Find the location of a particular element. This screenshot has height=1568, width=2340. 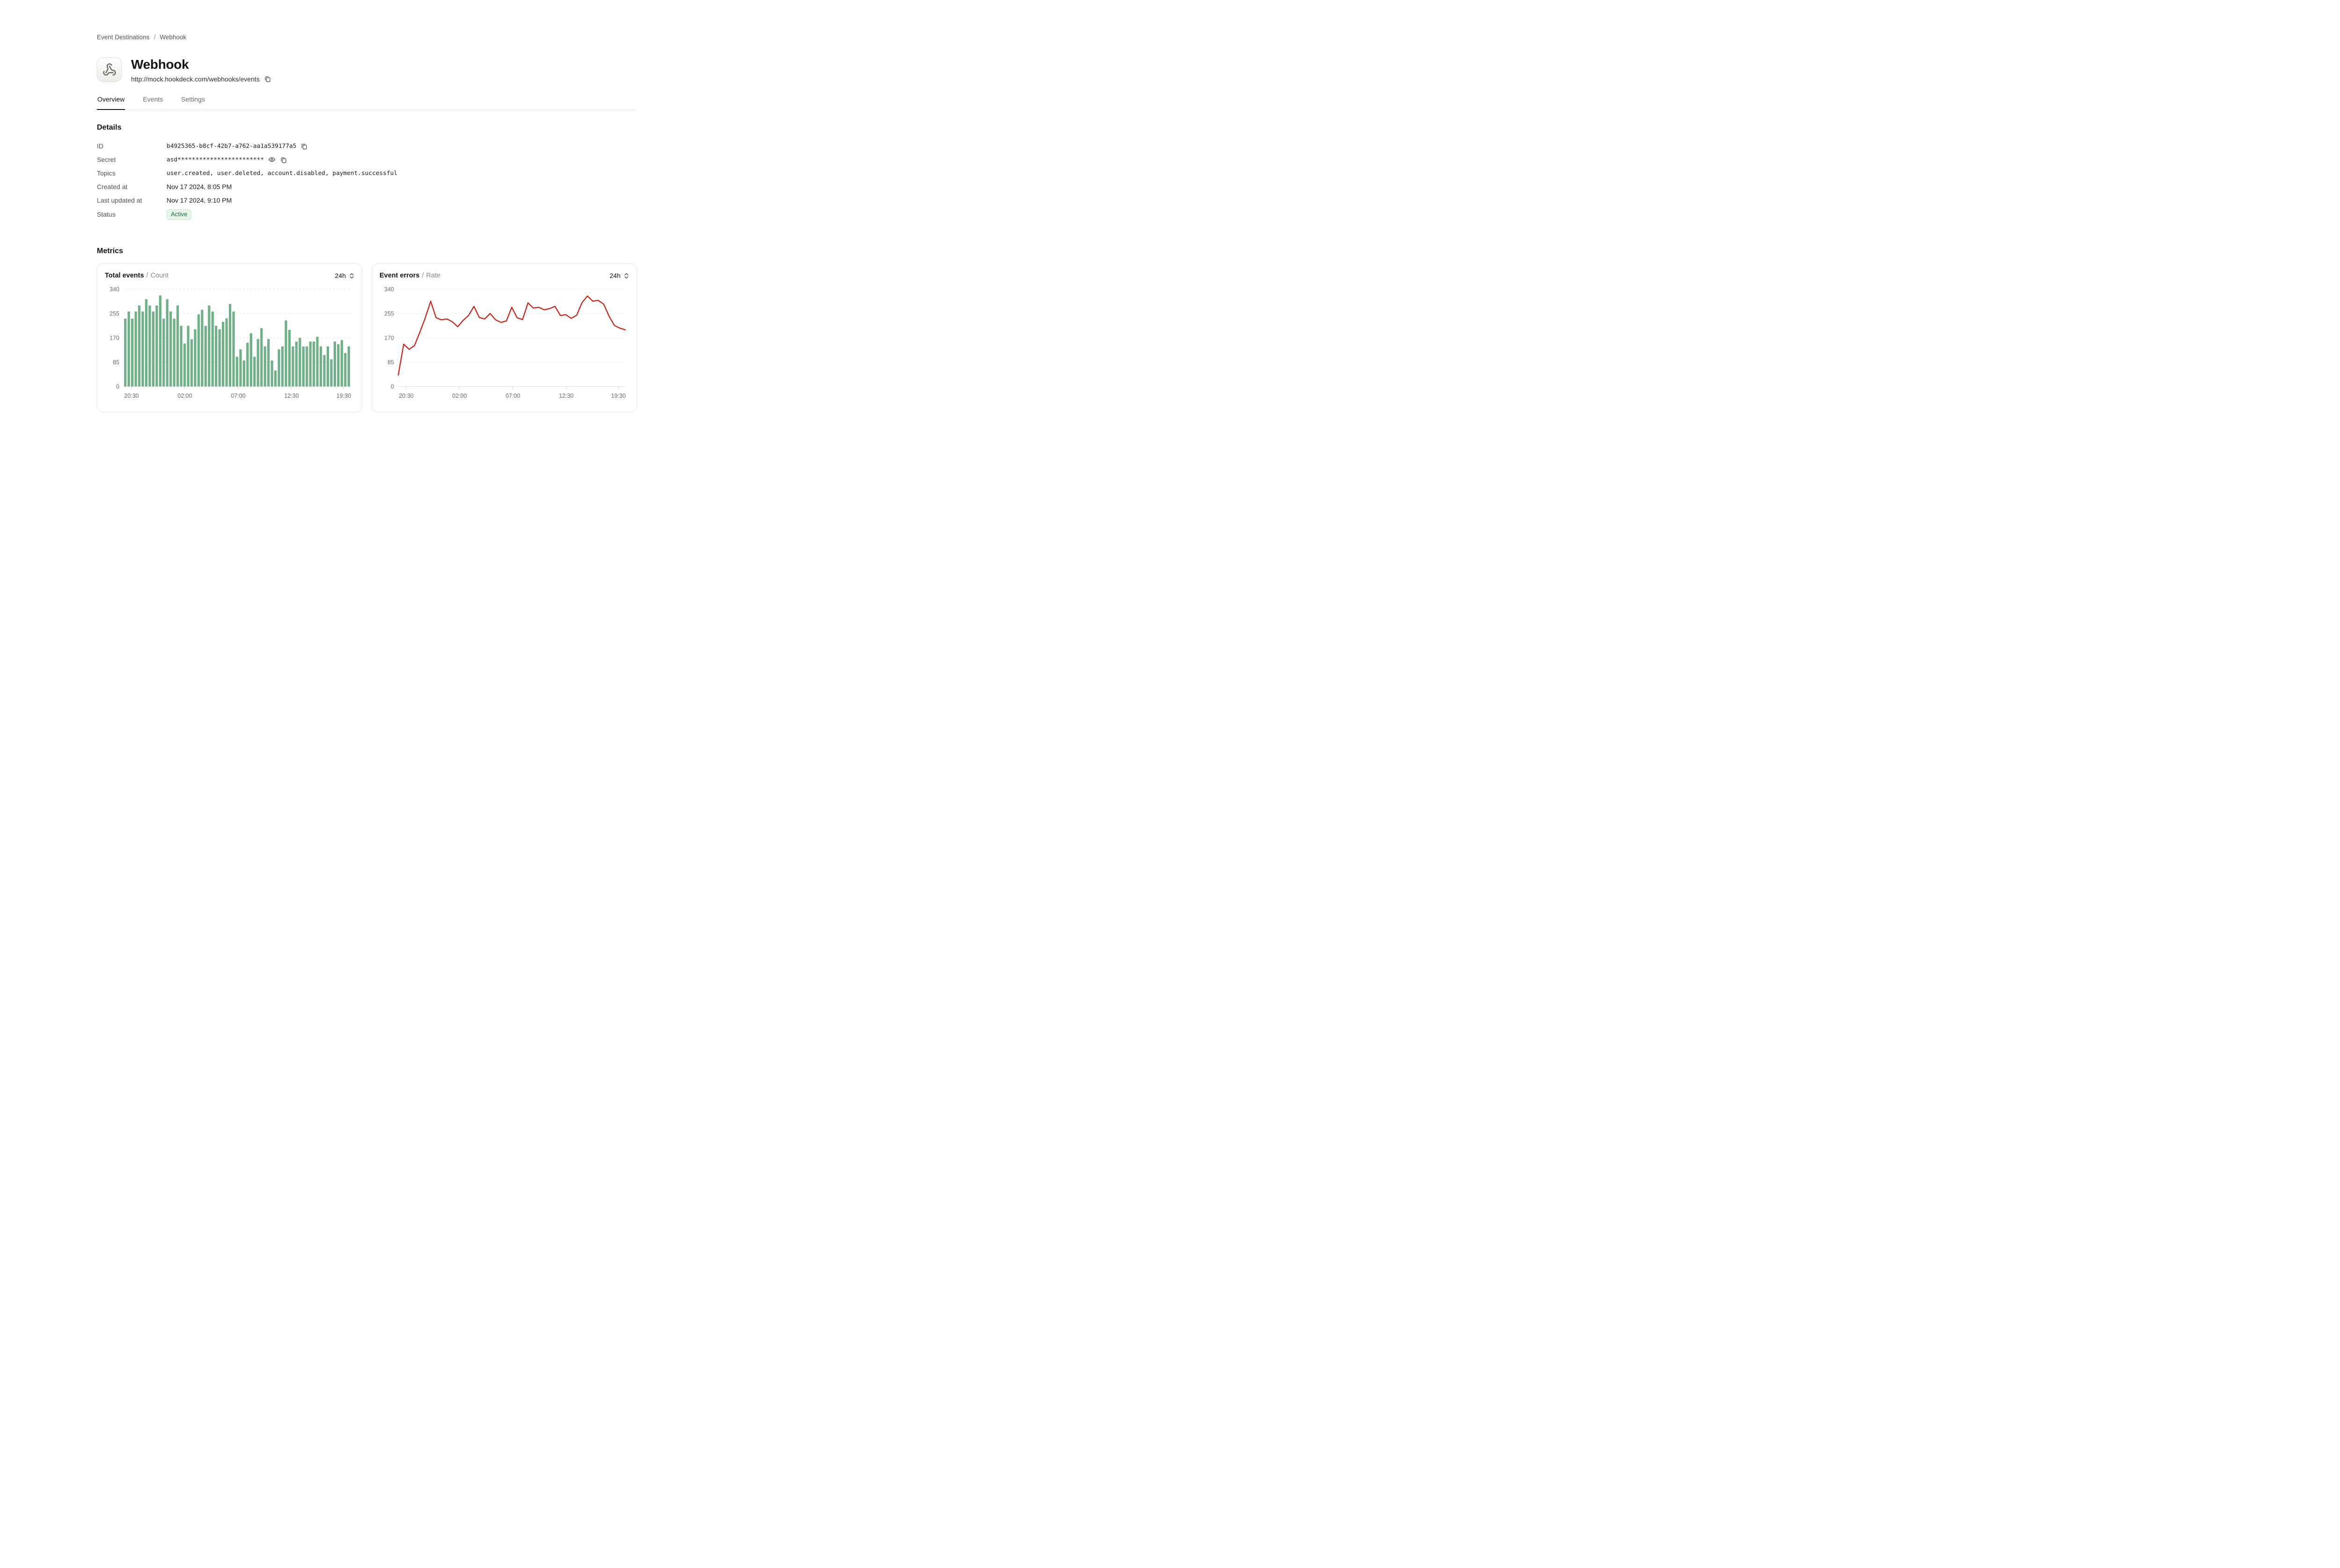

last-updated-value: Nov 17 2024, 9:10 PM is located at coordinates (199, 200).